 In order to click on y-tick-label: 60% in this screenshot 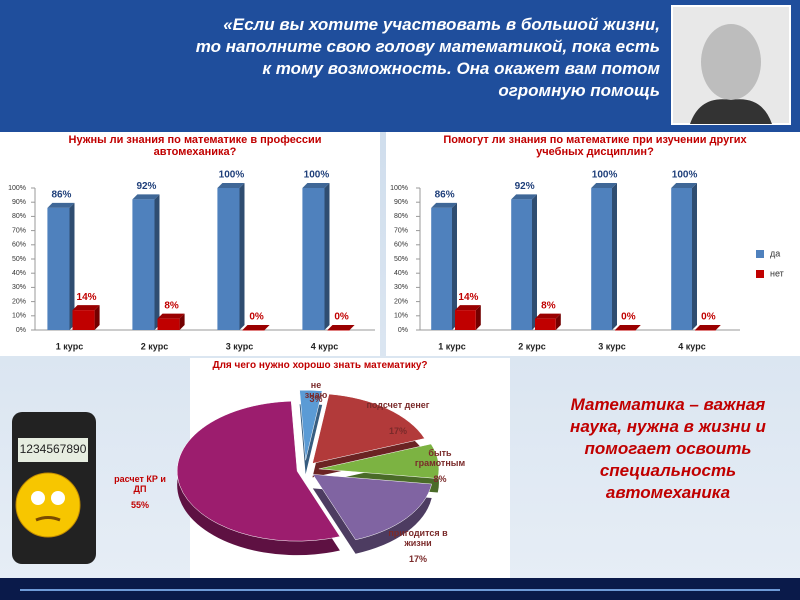, I will do `click(401, 245)`.